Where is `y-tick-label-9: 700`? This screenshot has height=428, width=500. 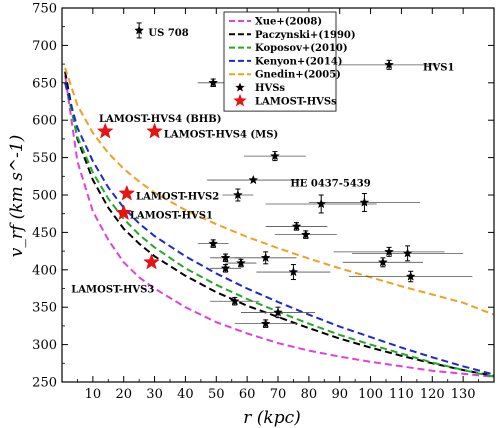 y-tick-label-9: 700 is located at coordinates (44, 46).